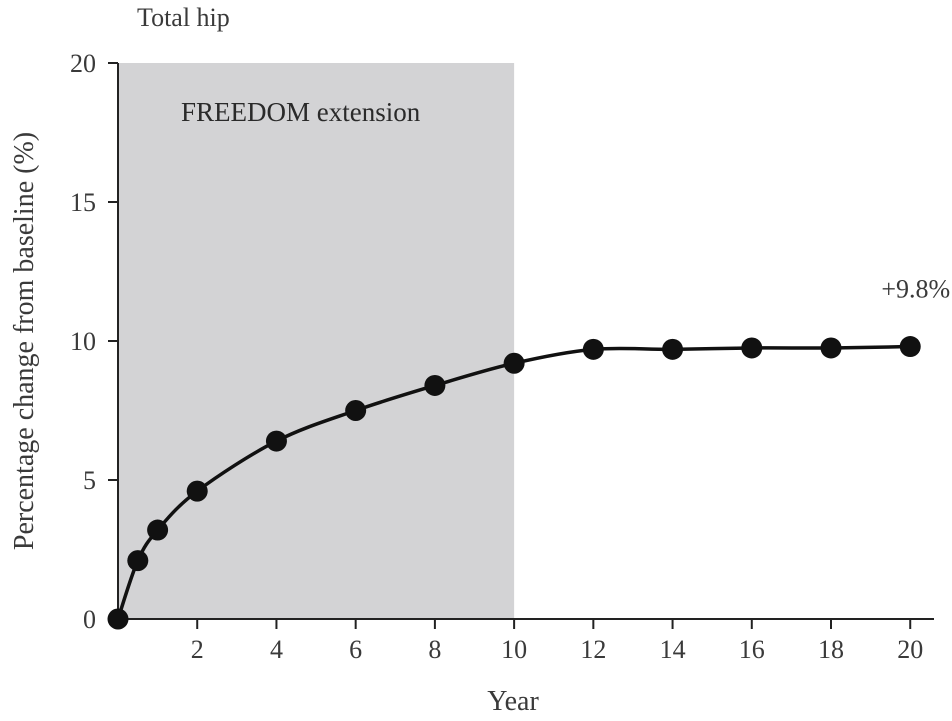  What do you see at coordinates (83, 341) in the screenshot?
I see `y-tick-label: 10` at bounding box center [83, 341].